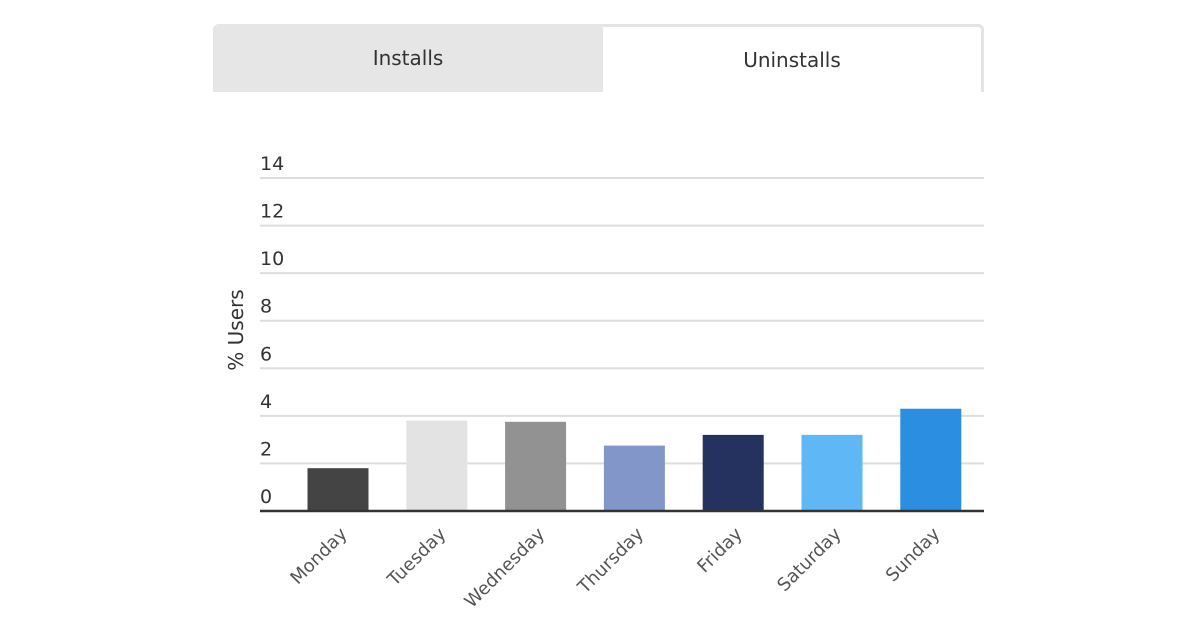 The height and width of the screenshot is (628, 1200). Describe the element at coordinates (318, 555) in the screenshot. I see `x-tick-label: Monday` at that location.